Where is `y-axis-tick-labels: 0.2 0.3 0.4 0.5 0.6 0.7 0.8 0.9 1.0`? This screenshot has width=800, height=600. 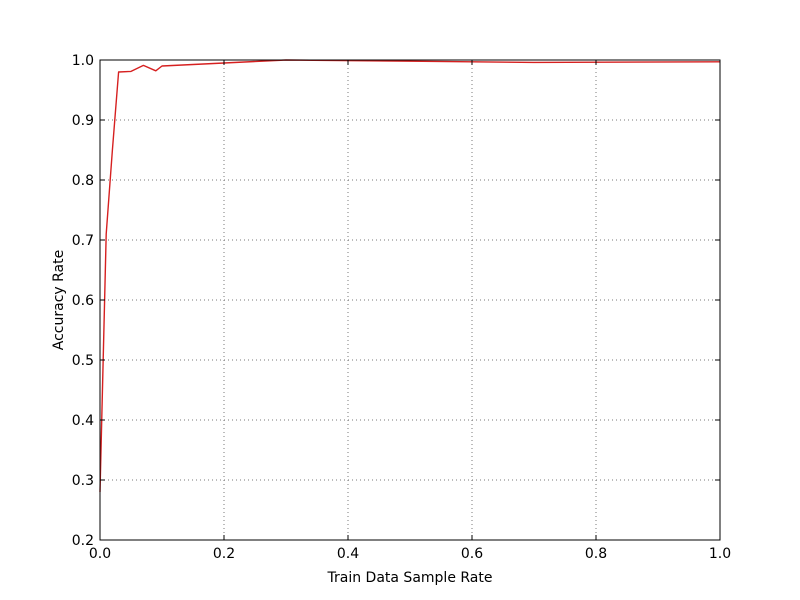
y-axis-tick-labels: 0.2 0.3 0.4 0.5 0.6 0.7 0.8 0.9 1.0 is located at coordinates (83, 301).